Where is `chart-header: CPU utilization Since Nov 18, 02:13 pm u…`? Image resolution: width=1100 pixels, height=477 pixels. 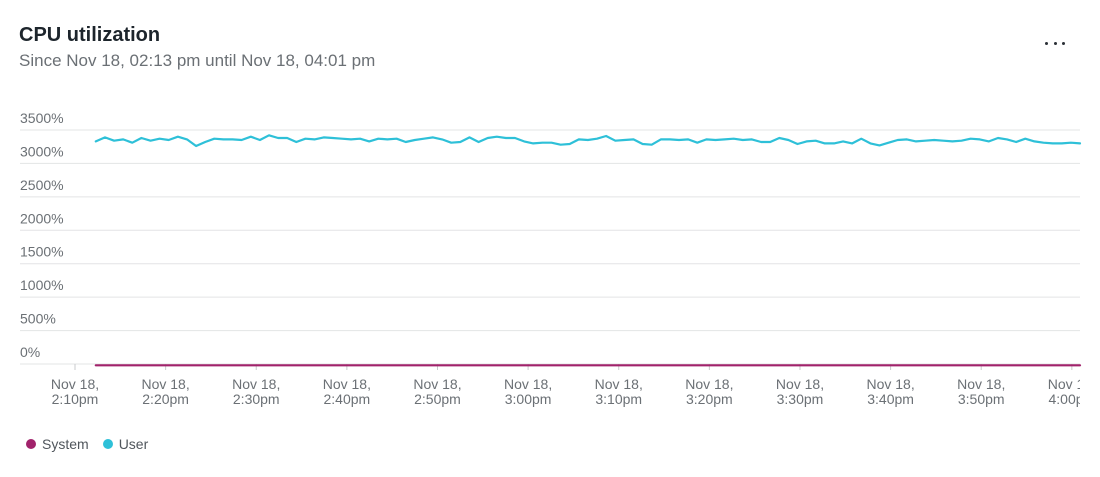 chart-header: CPU utilization Since Nov 18, 02:13 pm u… is located at coordinates (550, 47).